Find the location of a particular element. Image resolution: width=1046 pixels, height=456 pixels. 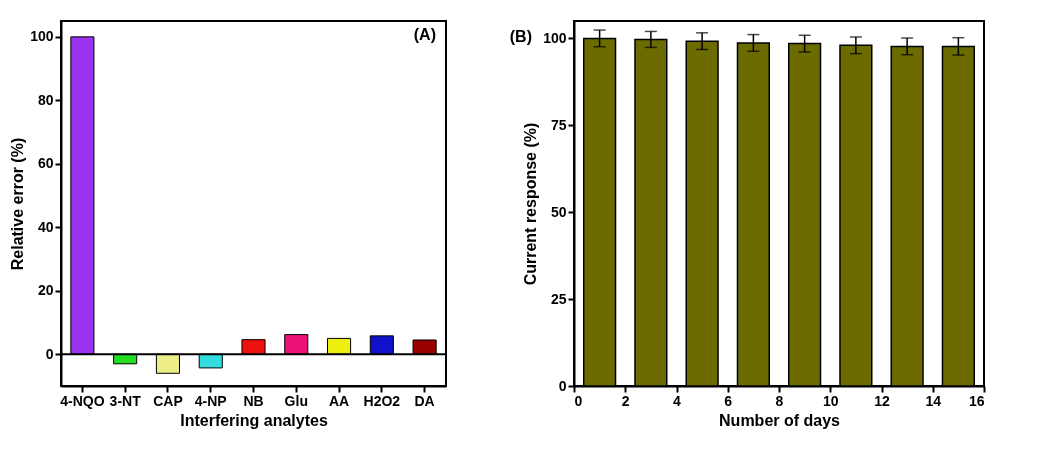

x-tick-label: 4-NP is located at coordinates (210, 400).